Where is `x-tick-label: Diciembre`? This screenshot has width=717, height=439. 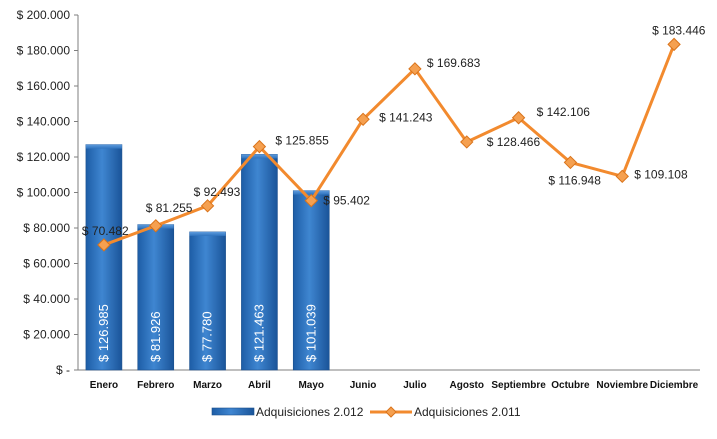 x-tick-label: Diciembre is located at coordinates (674, 385).